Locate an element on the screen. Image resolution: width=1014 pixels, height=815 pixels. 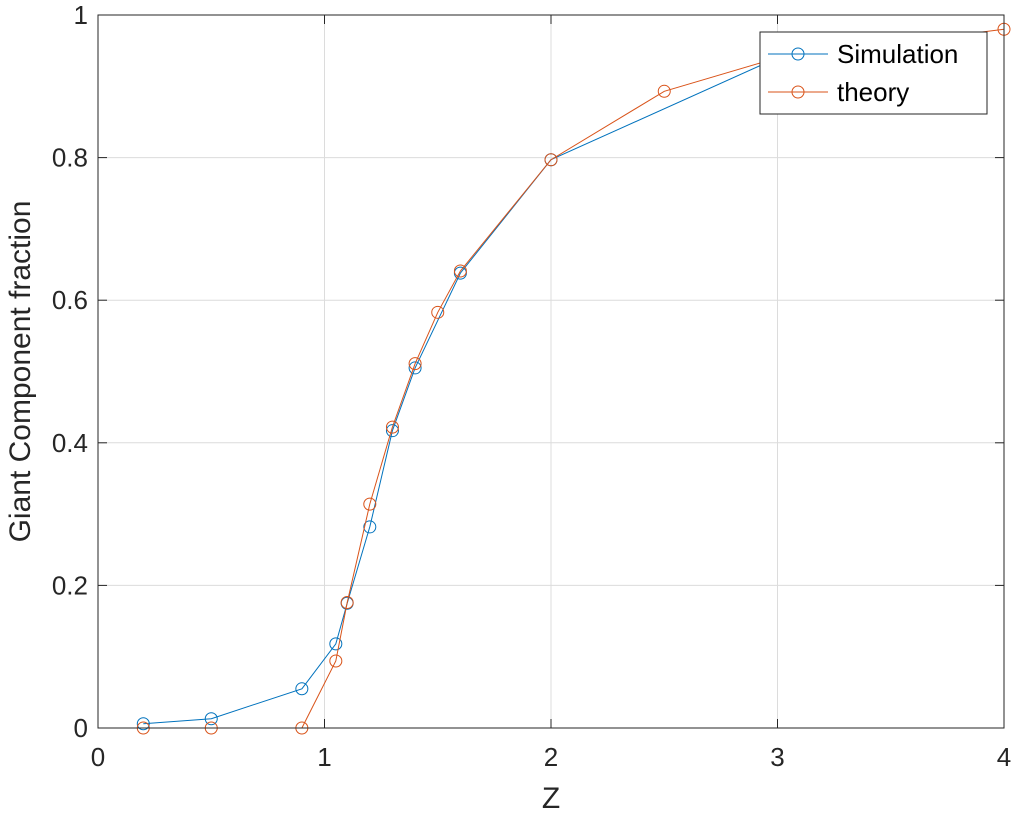
x-tick-label: 3 is located at coordinates (777, 757).